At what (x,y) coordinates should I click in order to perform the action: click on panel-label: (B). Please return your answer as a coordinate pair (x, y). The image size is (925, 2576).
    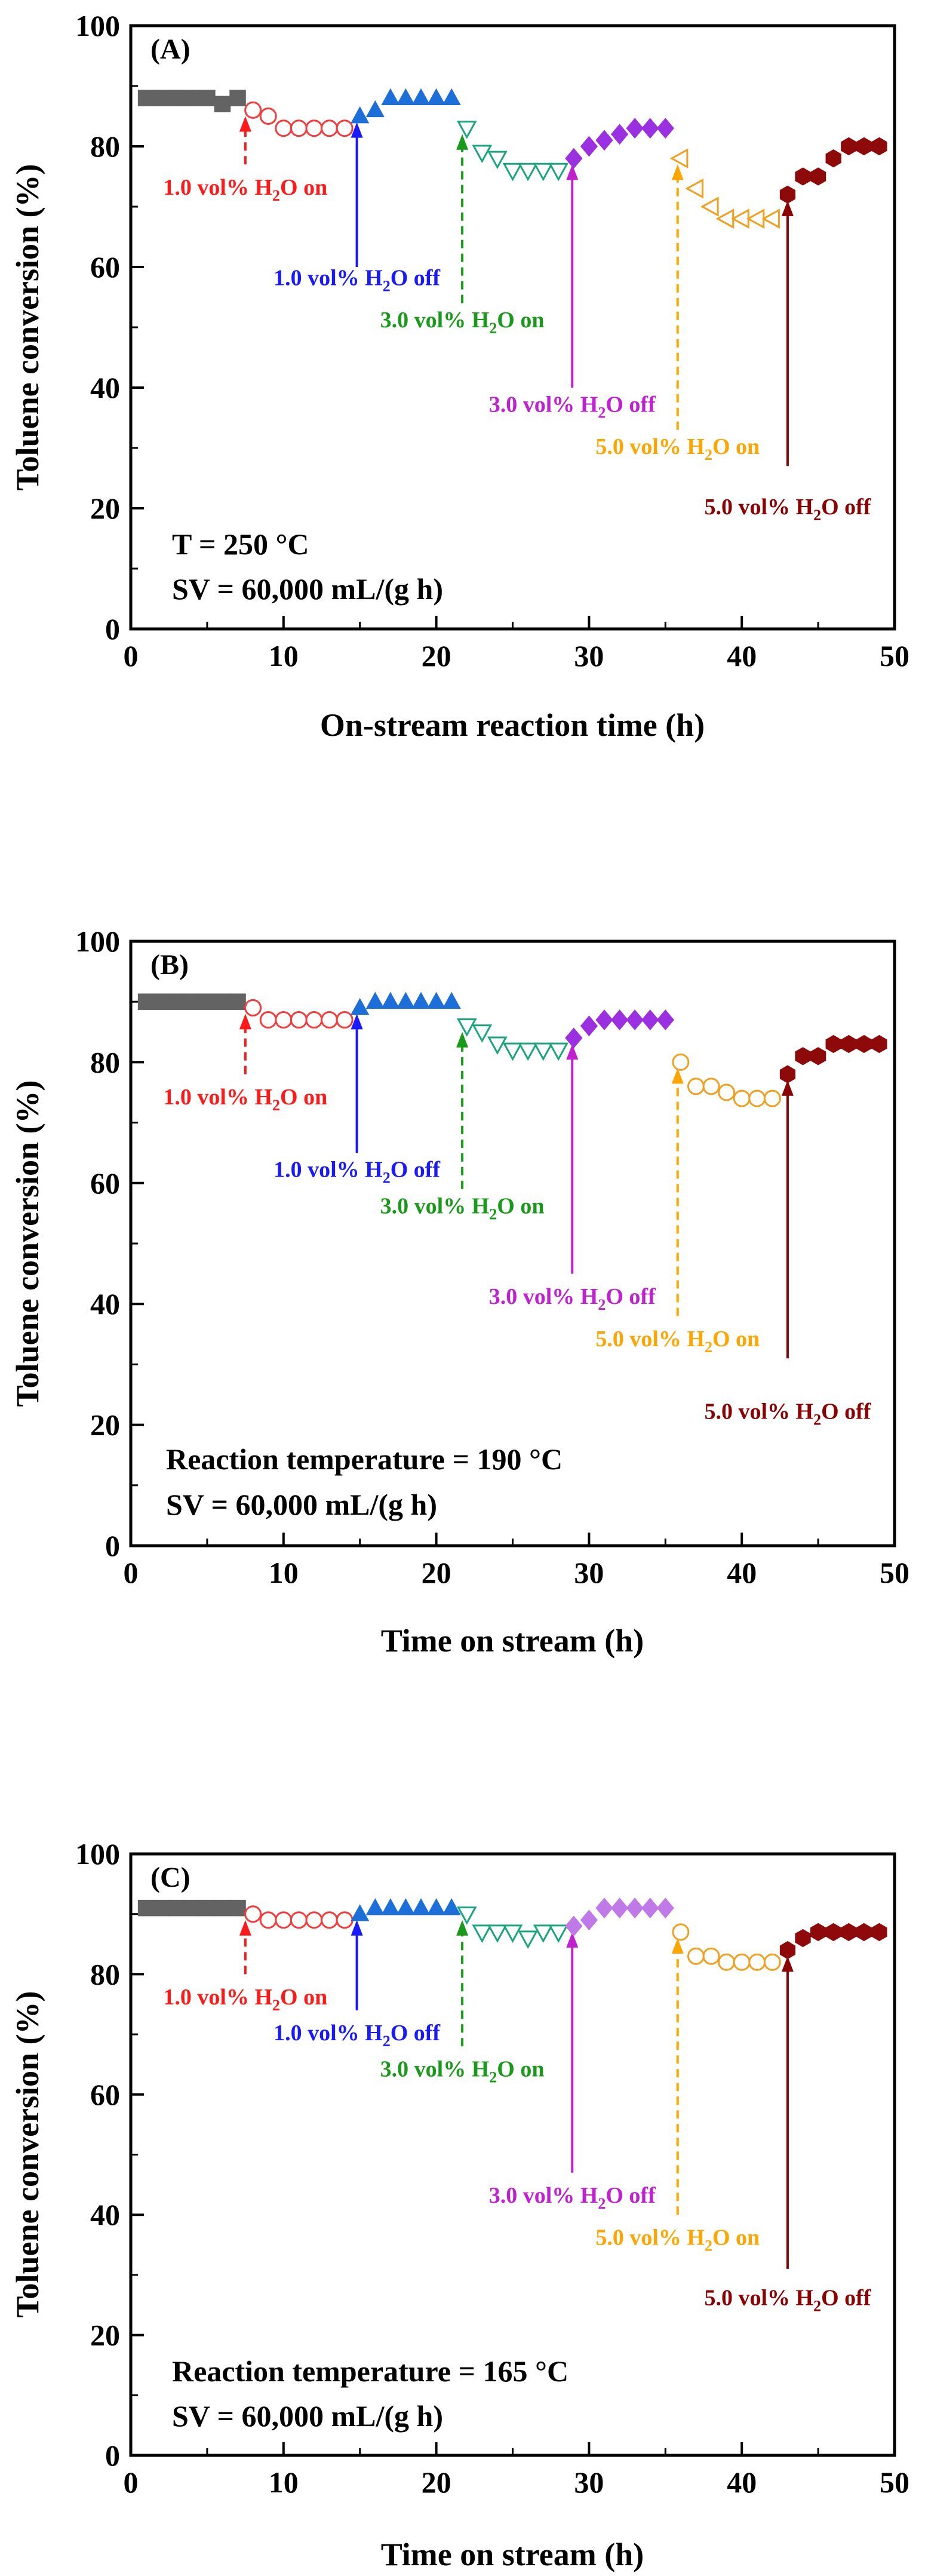
    Looking at the image, I should click on (169, 965).